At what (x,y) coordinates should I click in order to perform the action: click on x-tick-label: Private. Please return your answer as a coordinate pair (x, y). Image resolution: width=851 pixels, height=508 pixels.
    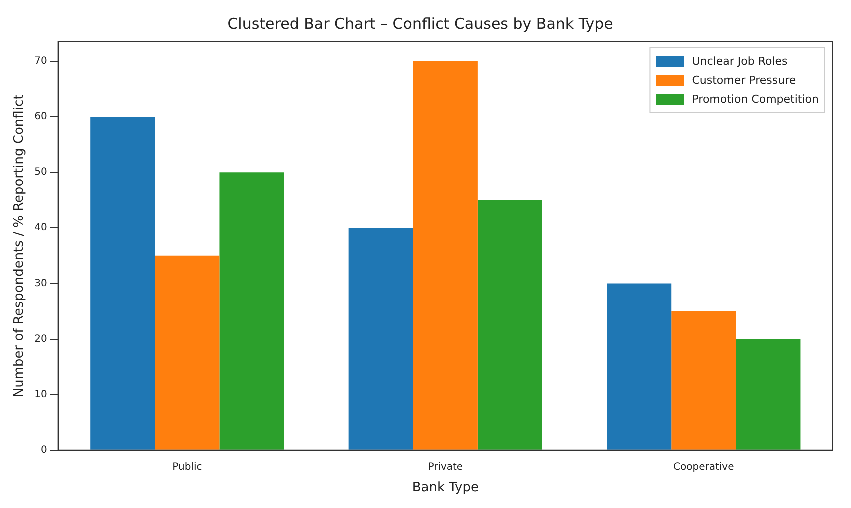
    Looking at the image, I should click on (446, 467).